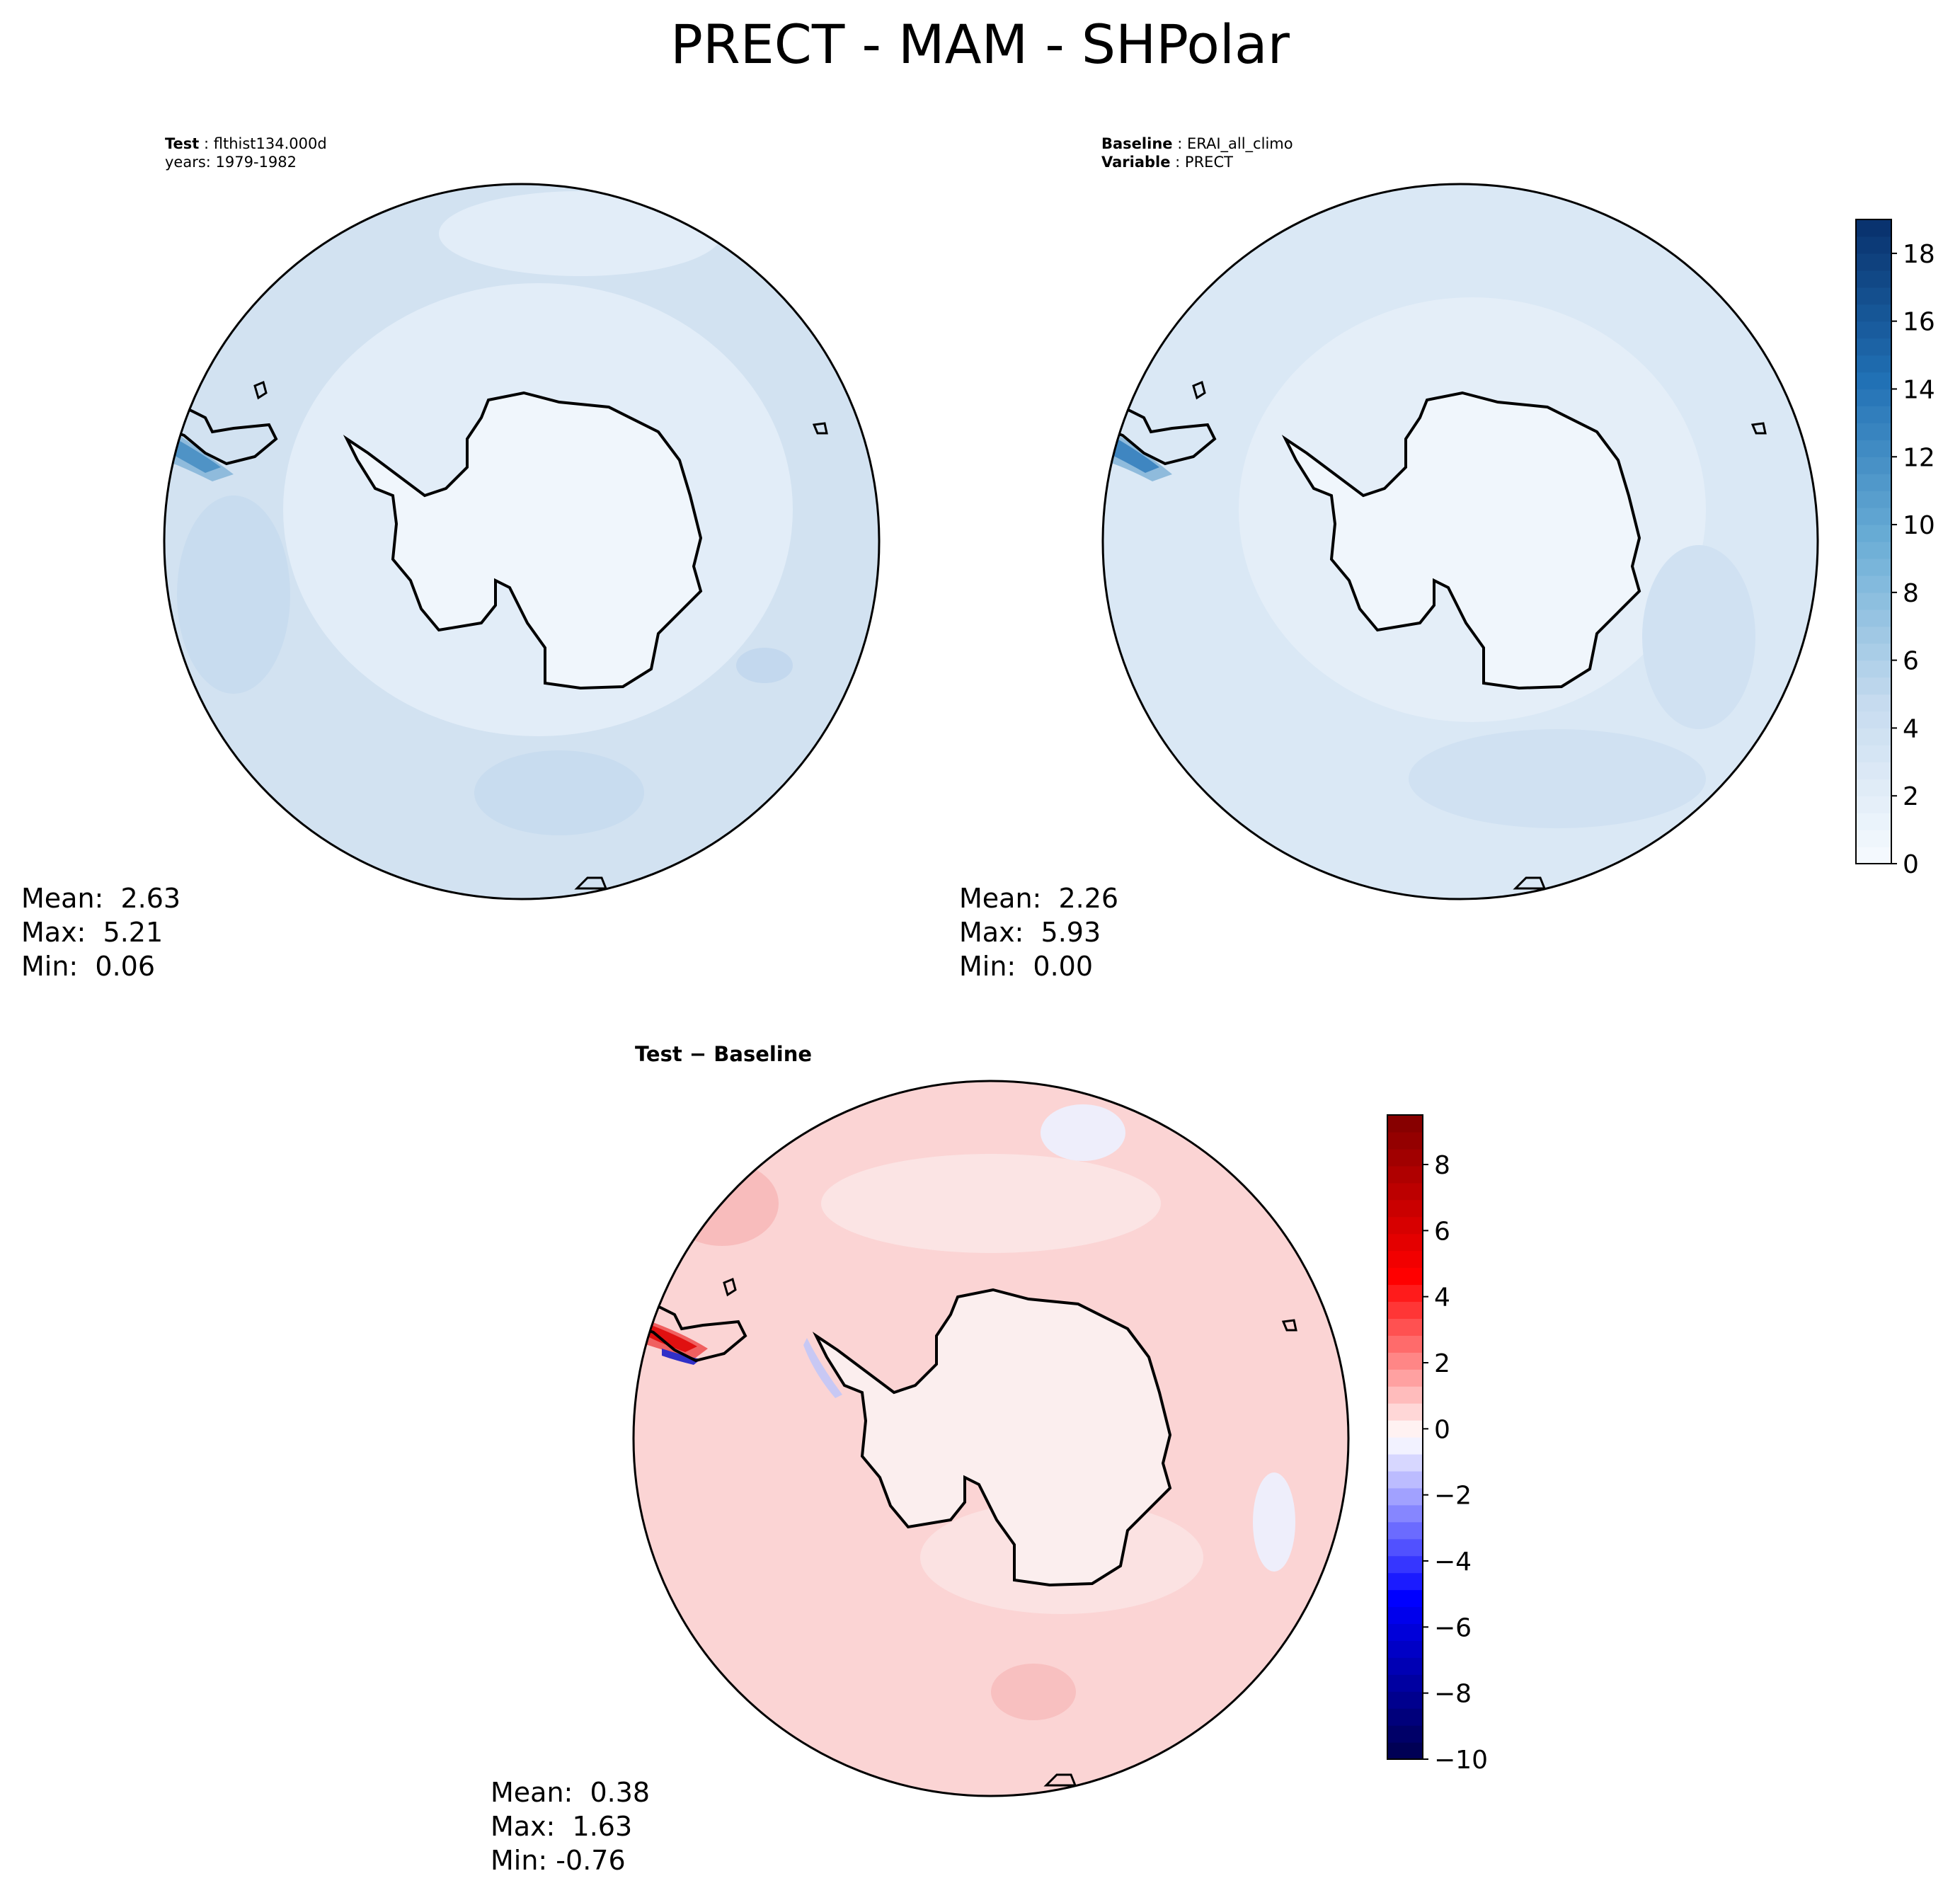 The height and width of the screenshot is (1888, 1960). I want to click on baseline-colorbar-tick-label: 8, so click(1911, 593).